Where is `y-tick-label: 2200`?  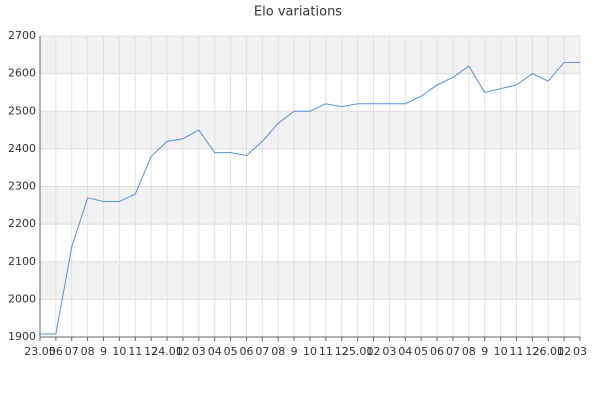 y-tick-label: 2200 is located at coordinates (22, 223).